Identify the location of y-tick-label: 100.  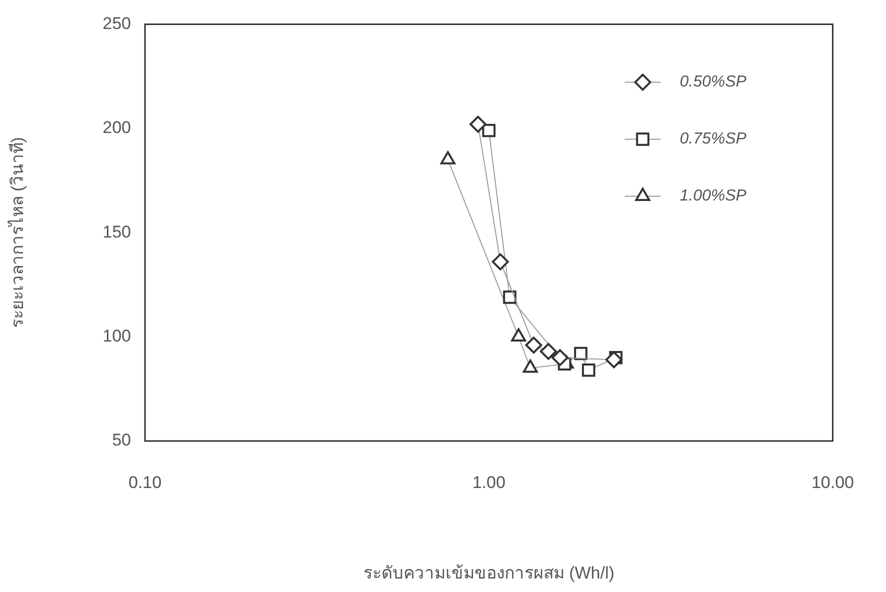
(116, 336).